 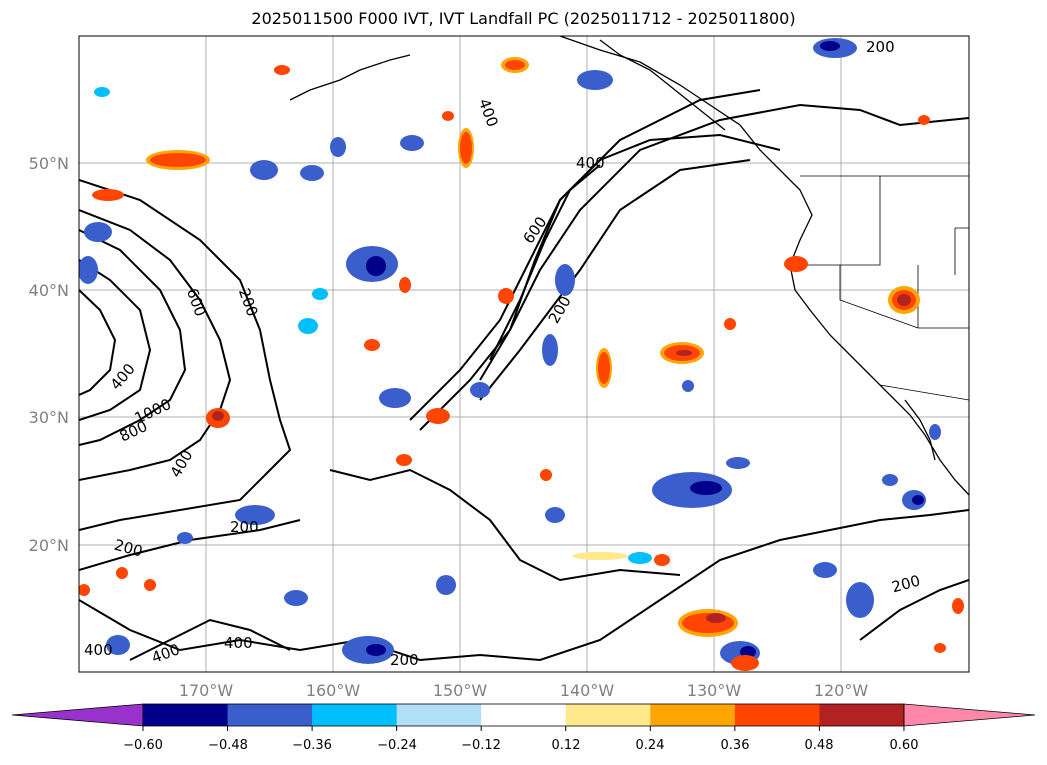 What do you see at coordinates (735, 745) in the screenshot?
I see `colorbar-tick: 0.36` at bounding box center [735, 745].